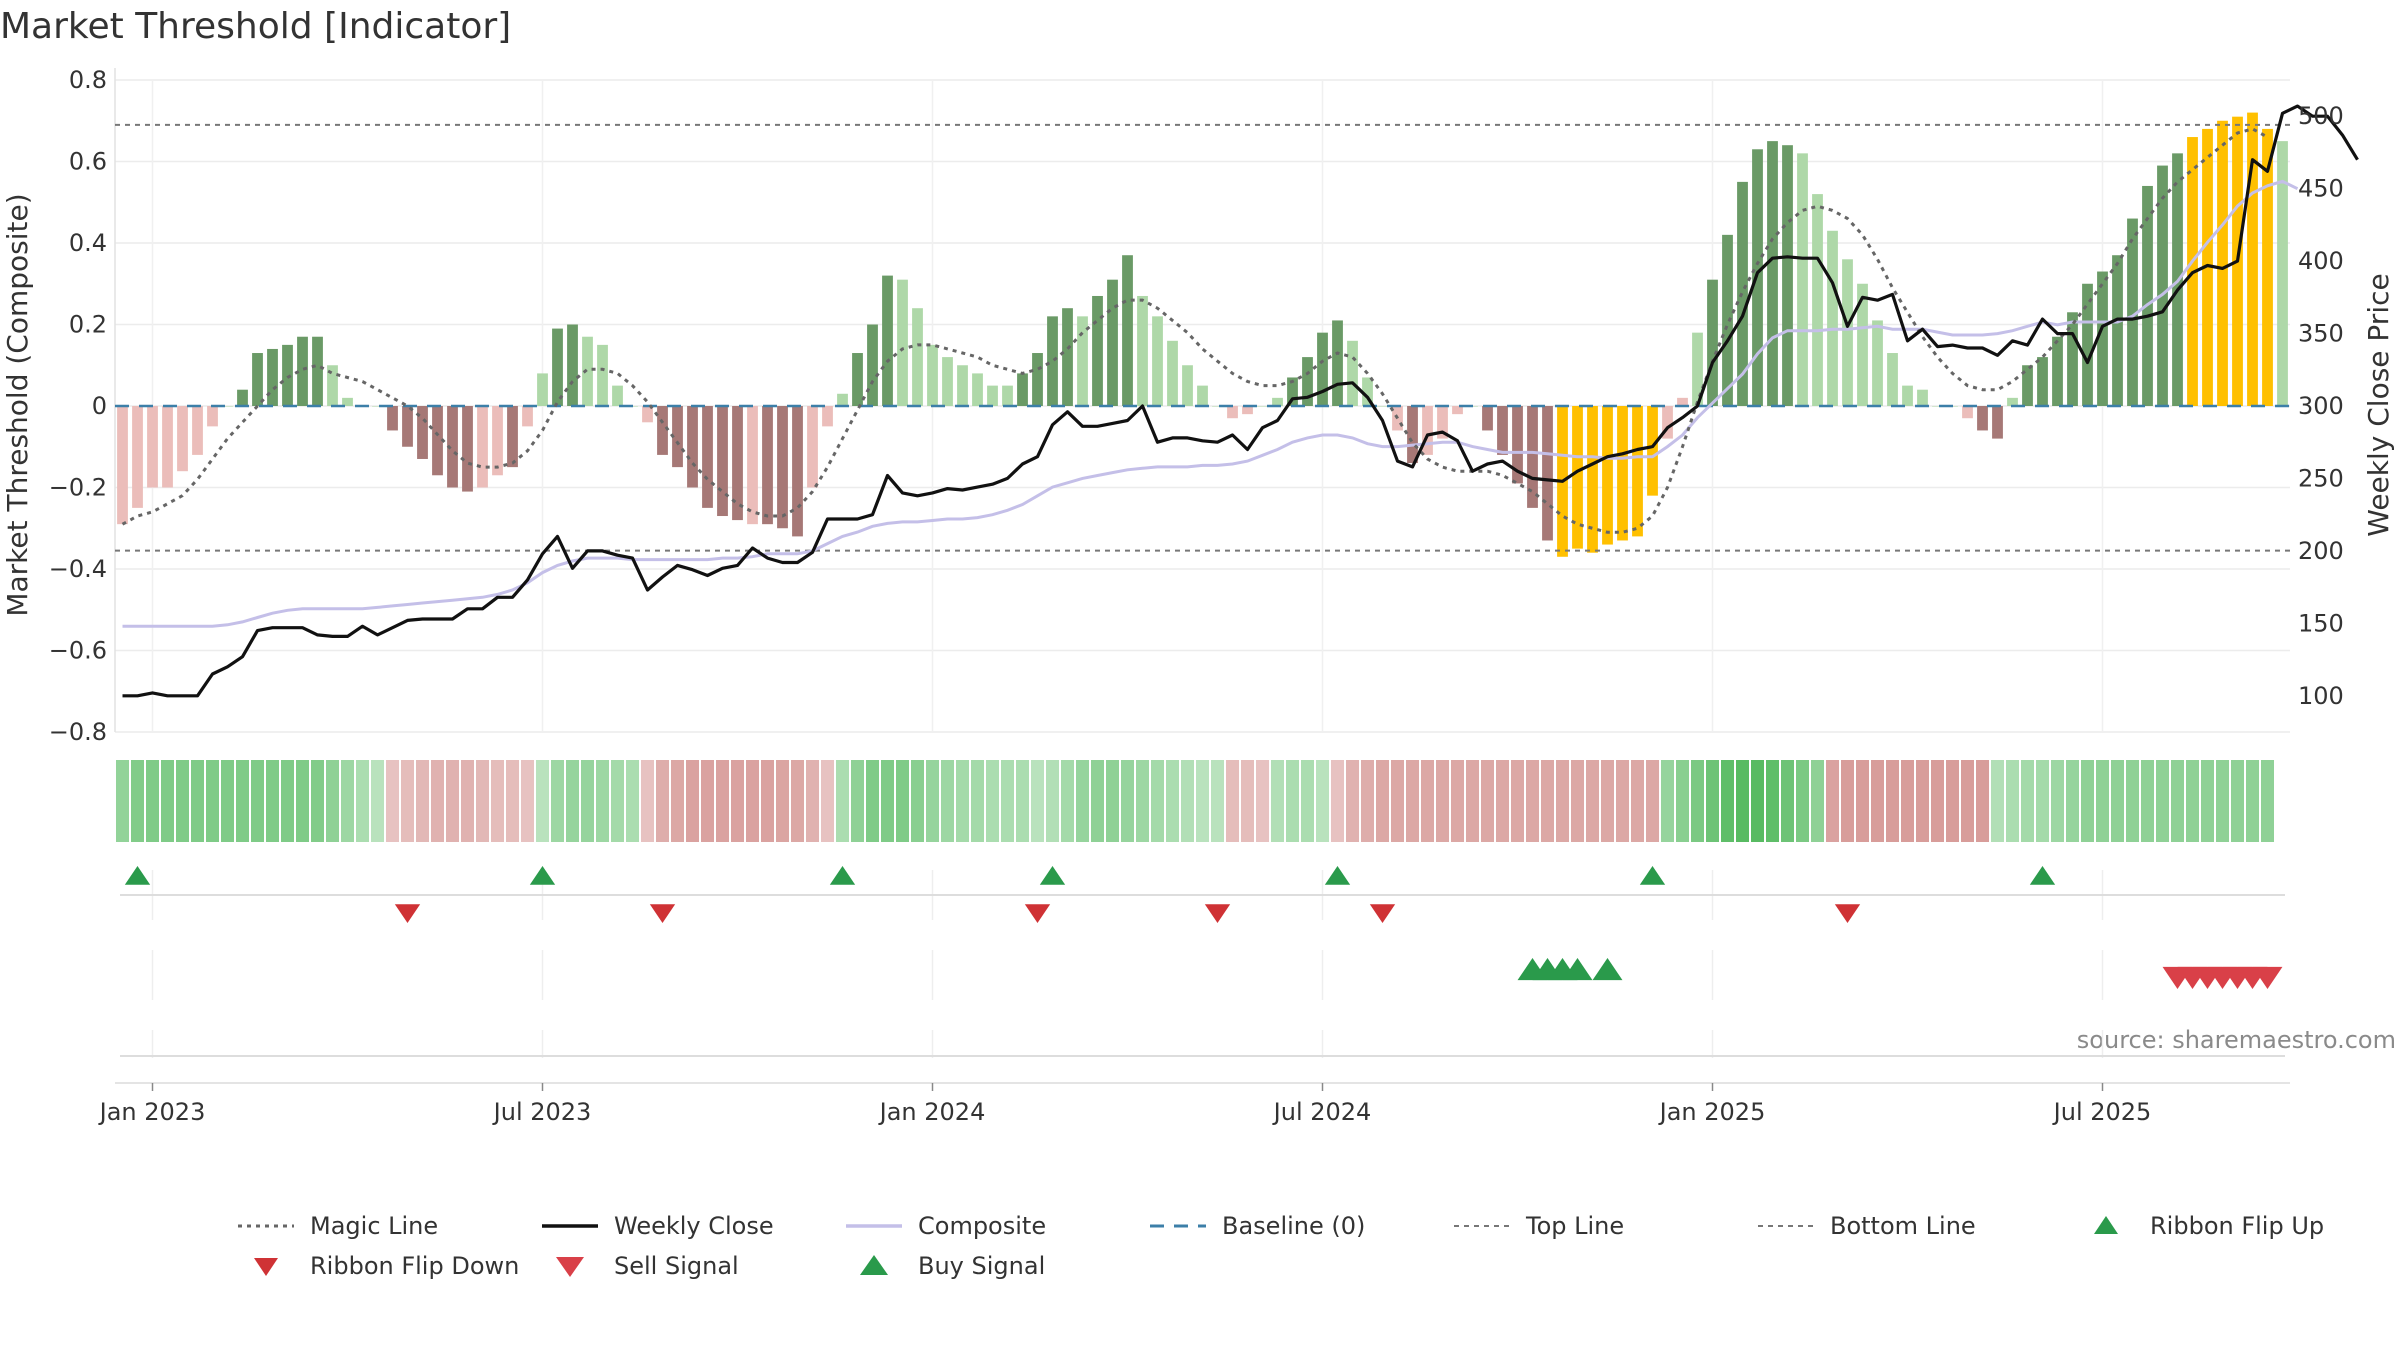 The height and width of the screenshot is (1350, 2400). Describe the element at coordinates (982, 1226) in the screenshot. I see `legend-label: Composite` at that location.